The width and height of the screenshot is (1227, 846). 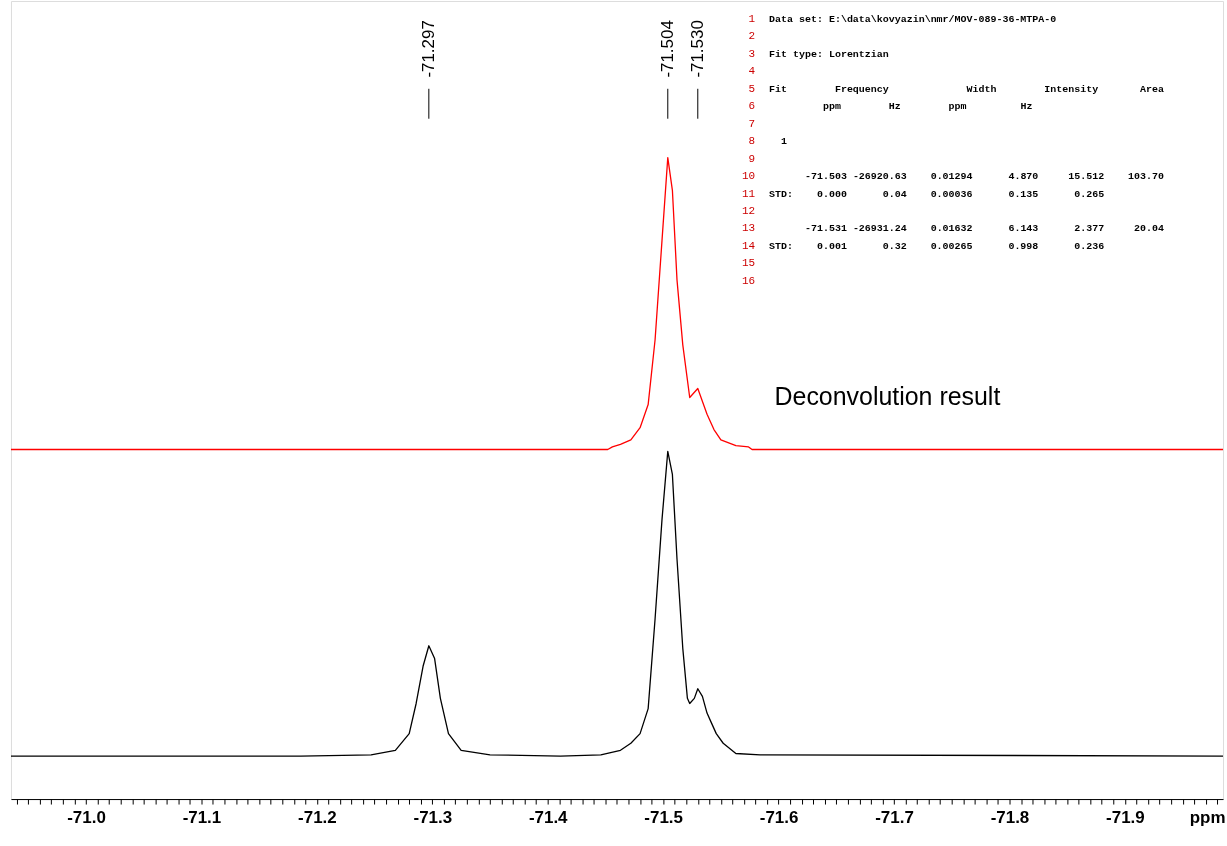 What do you see at coordinates (952, 176) in the screenshot?
I see `text: 10 -71.503 -26920.63 0.01294 4.870 15.512 103.70` at bounding box center [952, 176].